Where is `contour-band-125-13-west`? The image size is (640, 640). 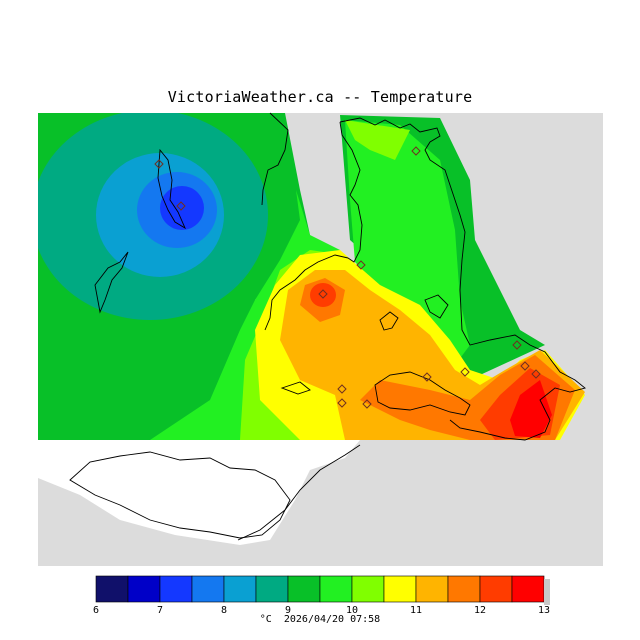 contour-band-125-13-west is located at coordinates (323, 295).